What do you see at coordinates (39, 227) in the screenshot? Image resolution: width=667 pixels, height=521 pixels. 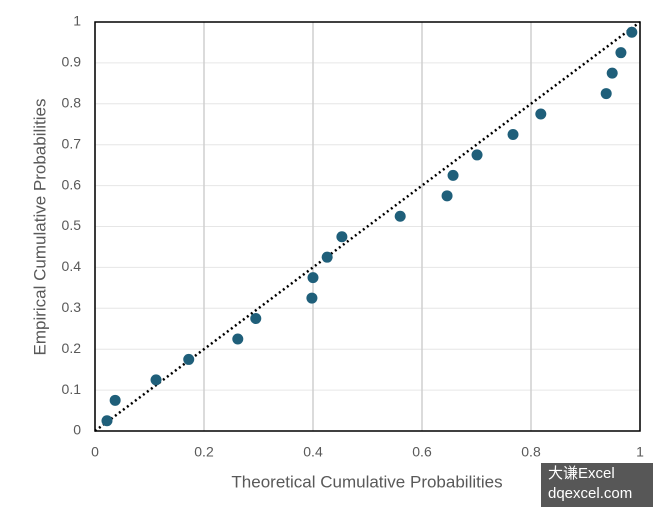 I see `y-axis-title: Empirical Cumulative Probabilities` at bounding box center [39, 227].